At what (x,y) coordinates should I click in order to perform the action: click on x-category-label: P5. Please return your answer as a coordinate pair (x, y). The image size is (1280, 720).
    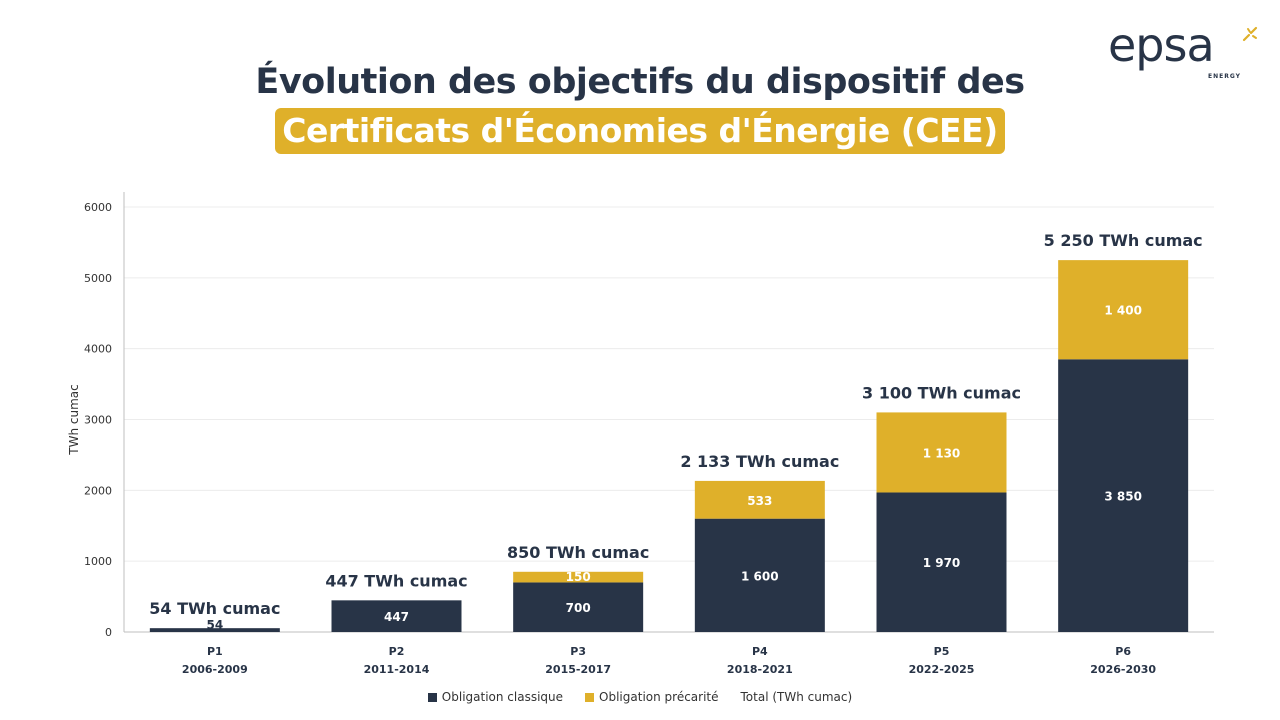
    Looking at the image, I should click on (942, 651).